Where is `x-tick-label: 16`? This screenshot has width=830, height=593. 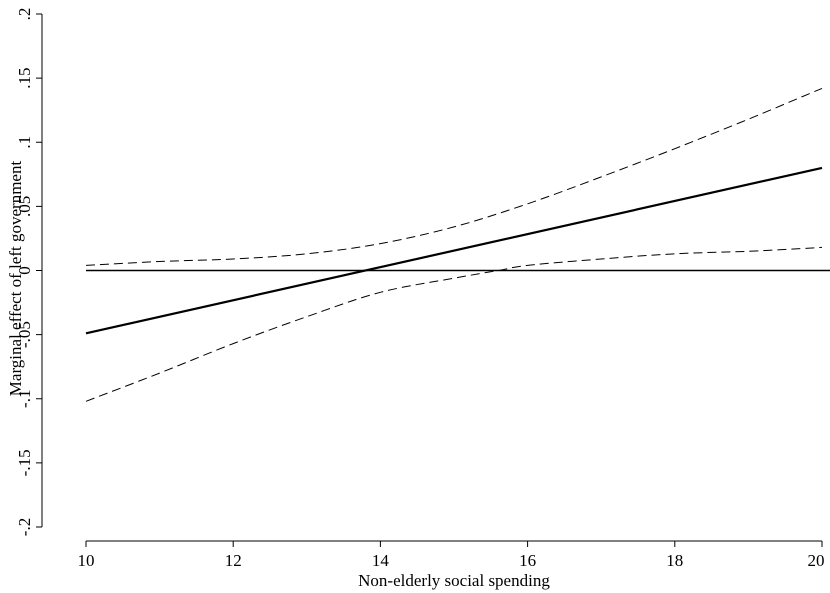
x-tick-label: 16 is located at coordinates (527, 560).